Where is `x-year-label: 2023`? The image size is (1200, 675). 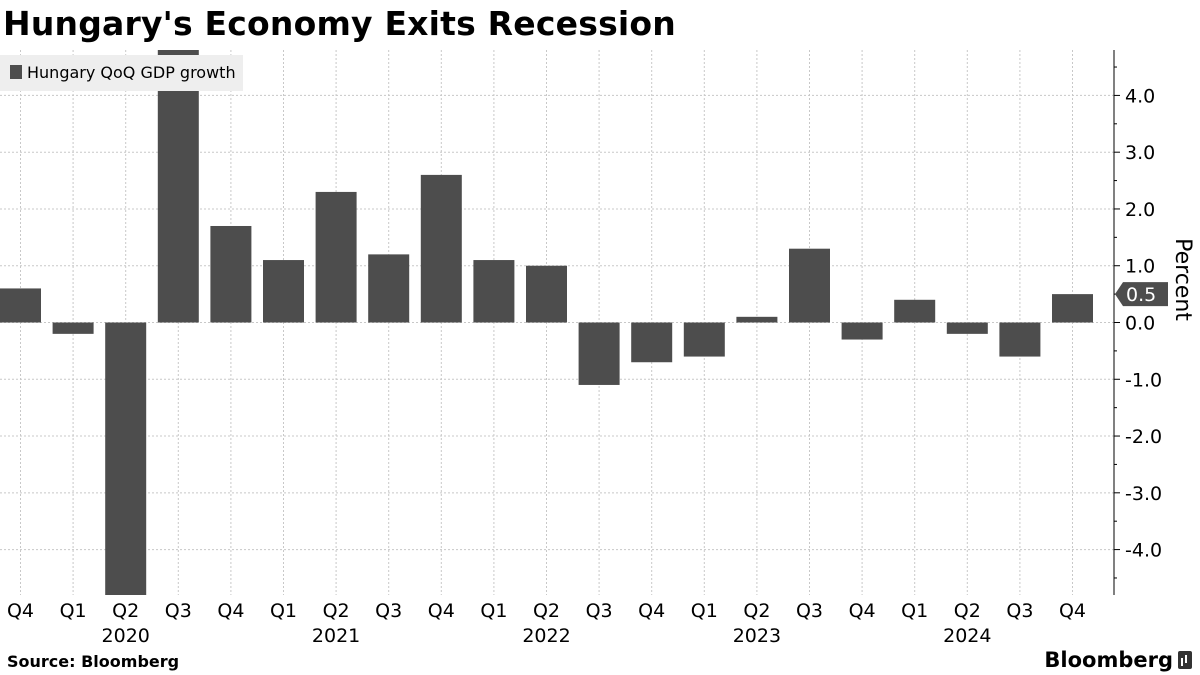 x-year-label: 2023 is located at coordinates (757, 636).